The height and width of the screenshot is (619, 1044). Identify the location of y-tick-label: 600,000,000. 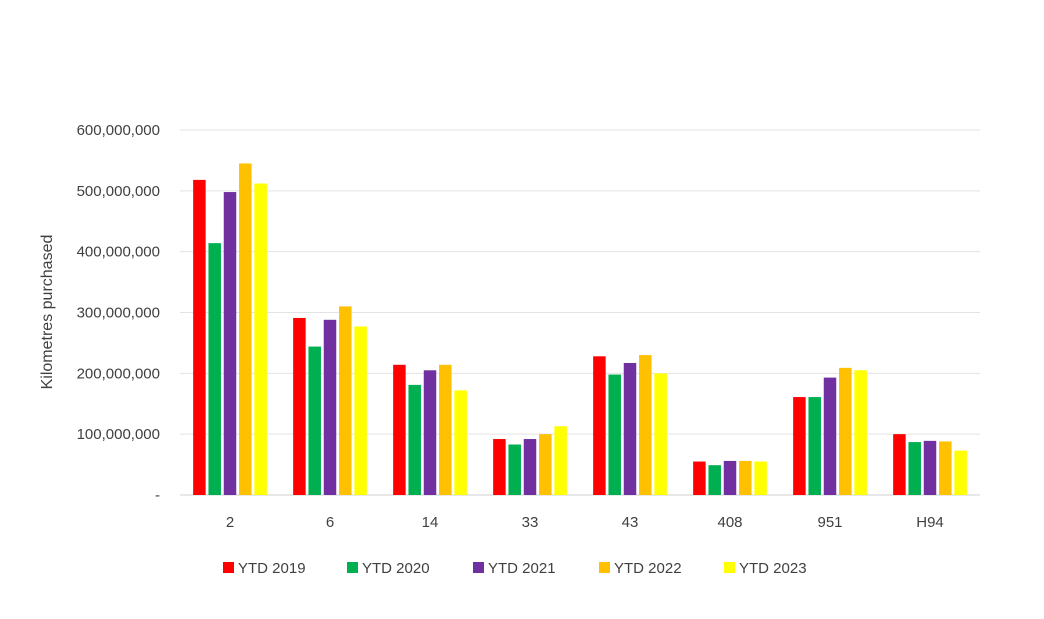
(118, 130).